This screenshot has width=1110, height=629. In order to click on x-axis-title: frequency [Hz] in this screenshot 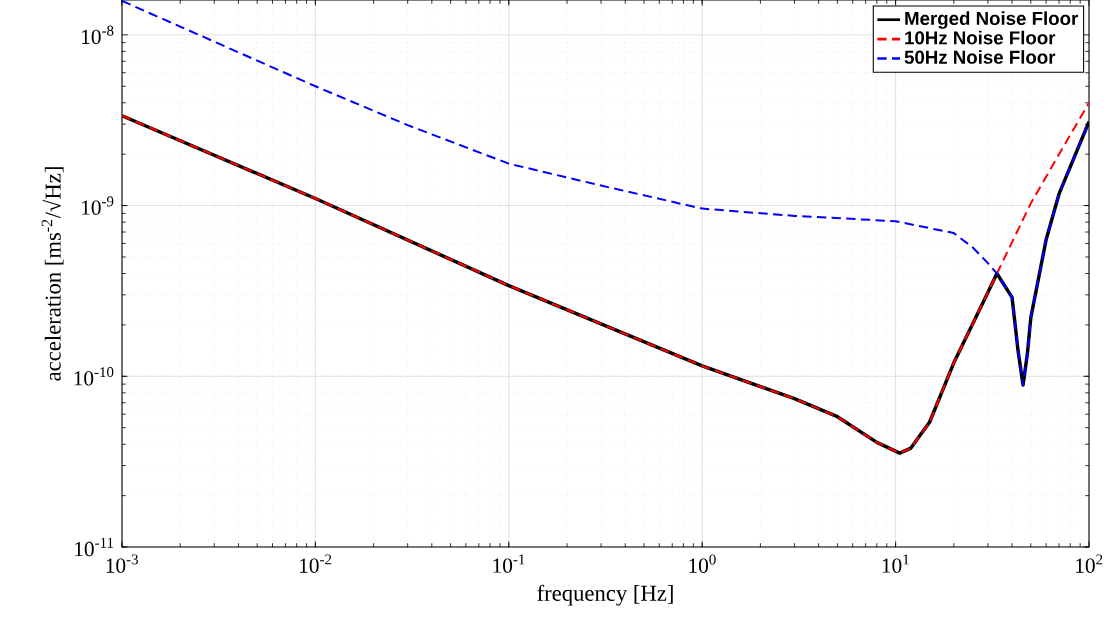, I will do `click(605, 595)`.